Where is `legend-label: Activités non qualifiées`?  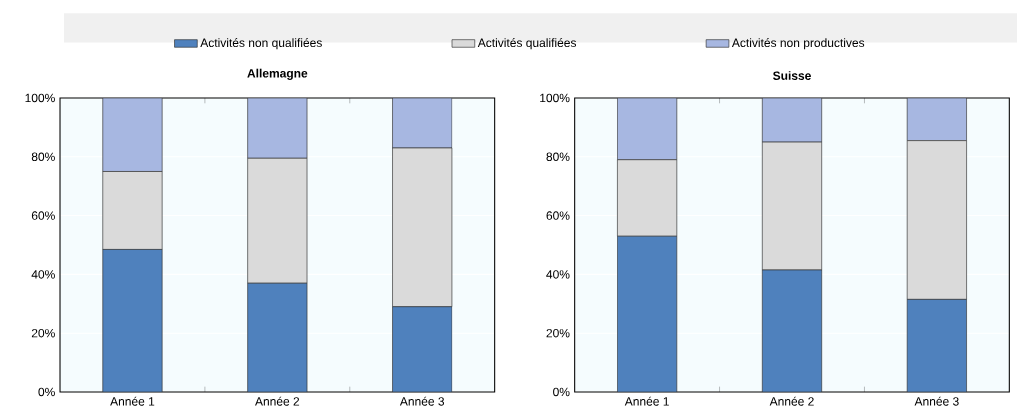
legend-label: Activités non qualifiées is located at coordinates (261, 44).